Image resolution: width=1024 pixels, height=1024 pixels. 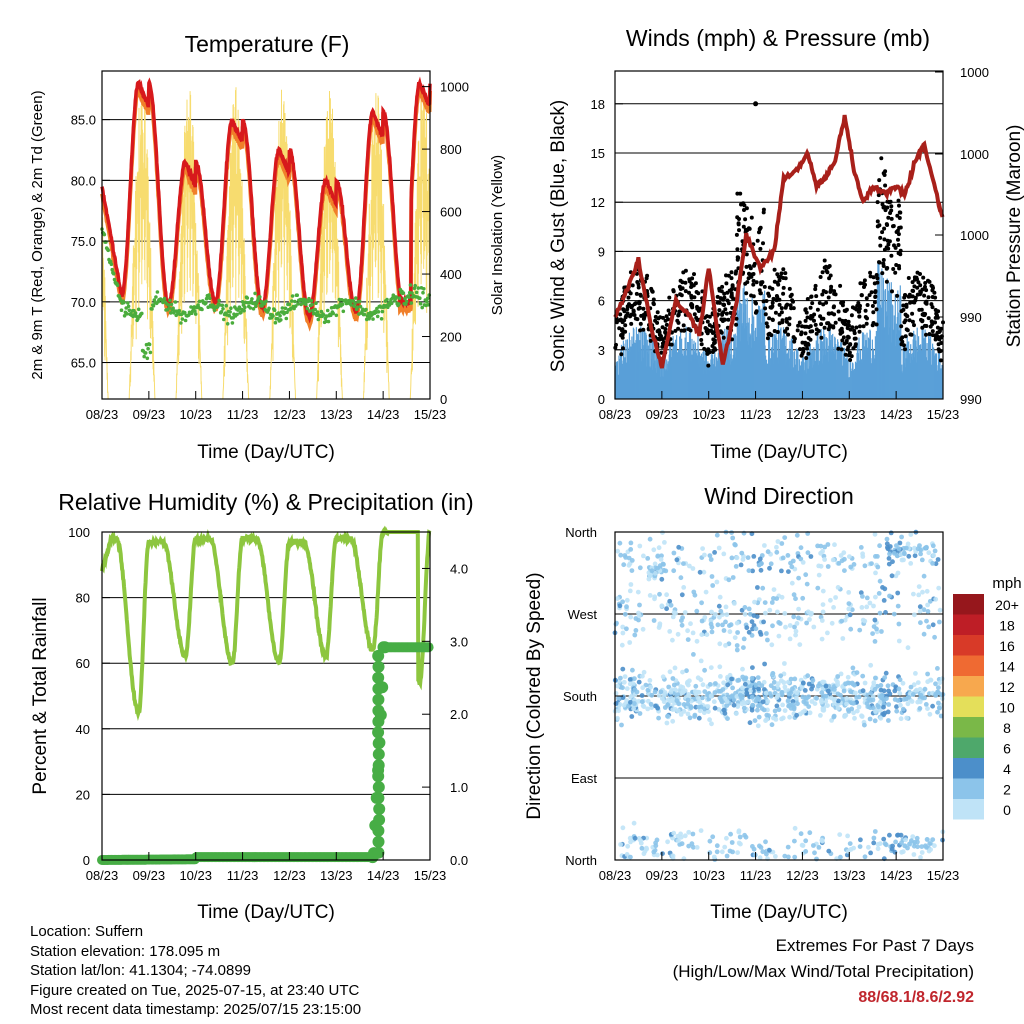 What do you see at coordinates (779, 406) in the screenshot?
I see `winds-x-ticks: 08/23 09/23 10/23 11/23 12/23 13/23 14/23 15/23` at bounding box center [779, 406].